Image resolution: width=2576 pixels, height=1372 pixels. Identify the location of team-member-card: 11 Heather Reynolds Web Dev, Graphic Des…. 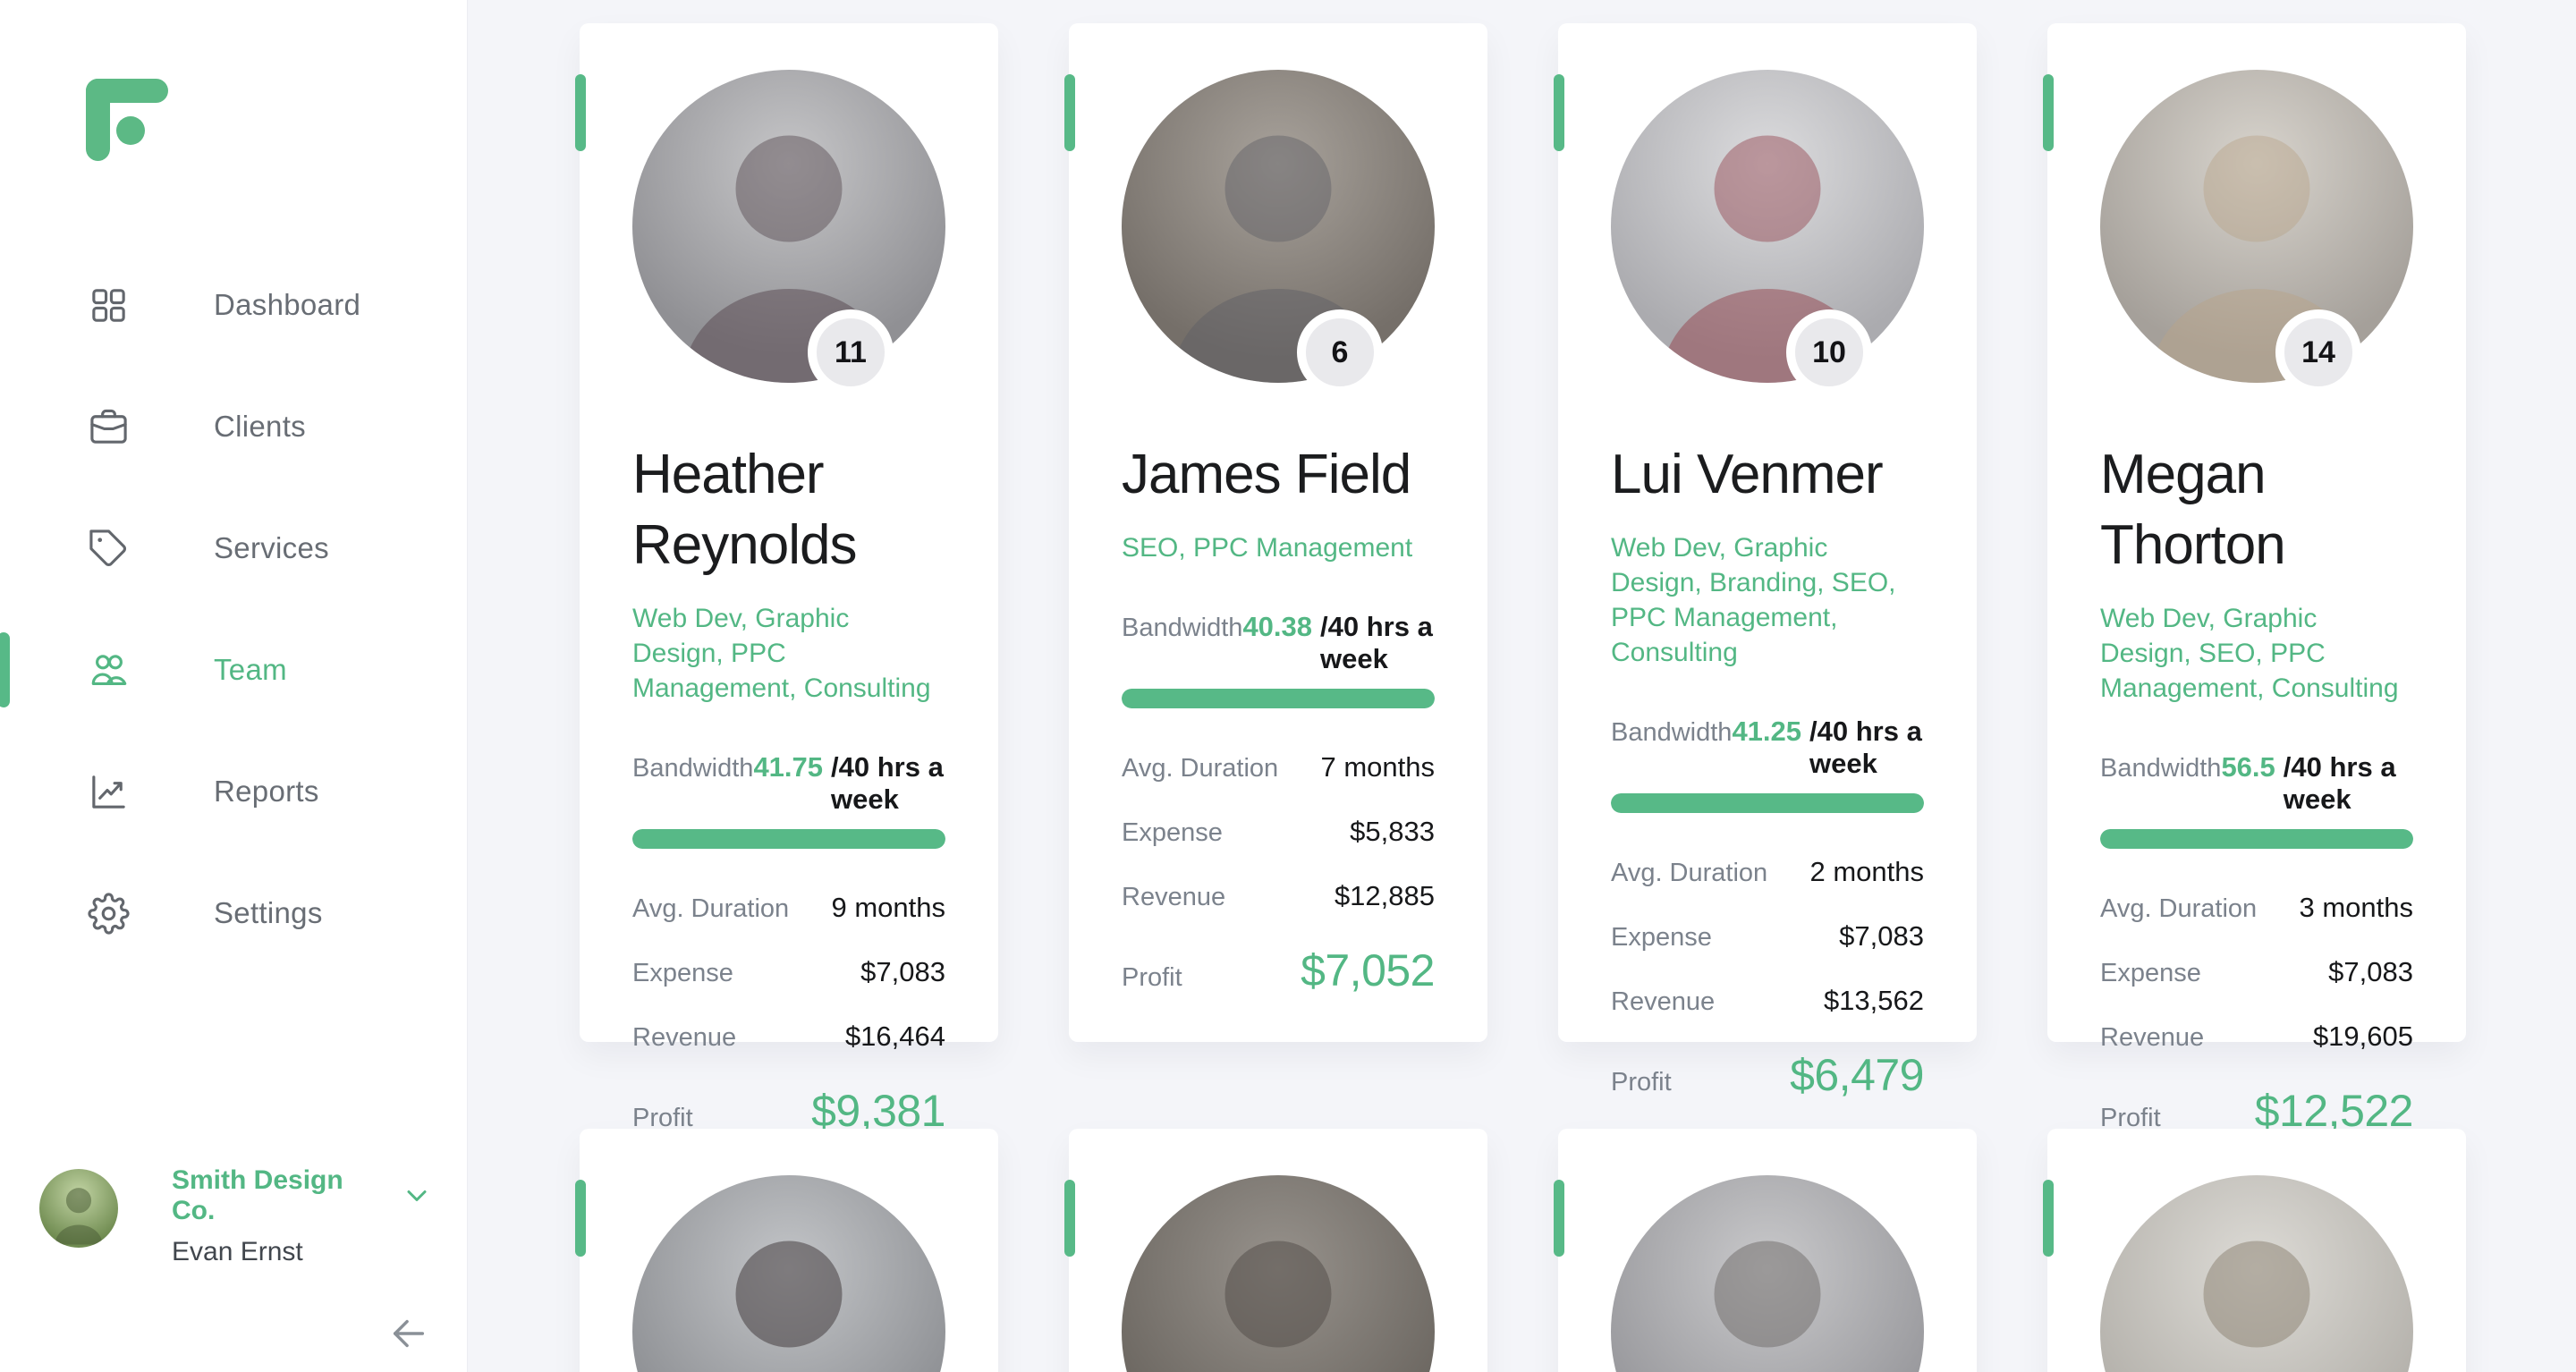
(786, 579).